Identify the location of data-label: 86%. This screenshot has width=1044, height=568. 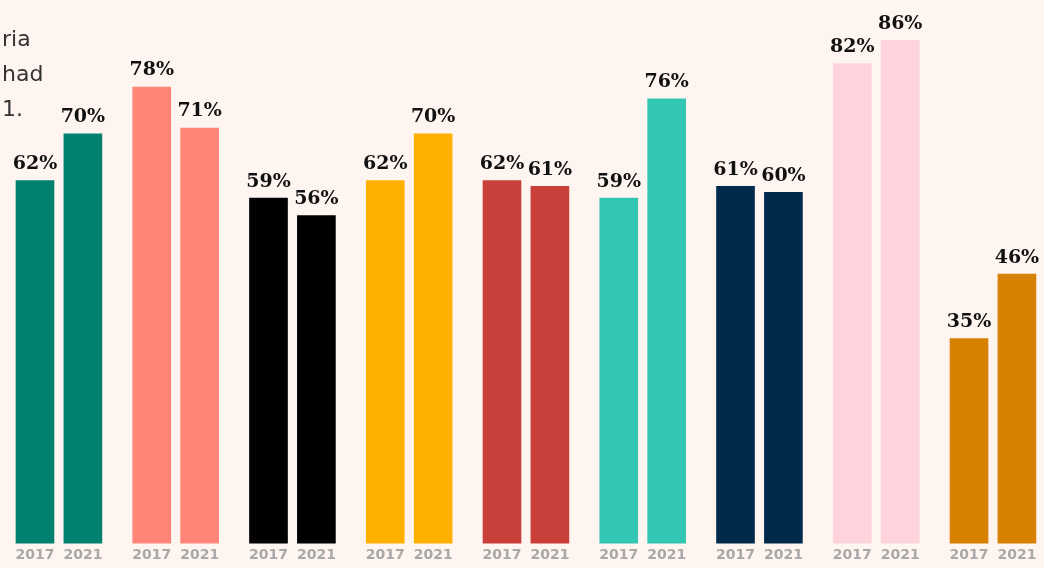
(900, 21).